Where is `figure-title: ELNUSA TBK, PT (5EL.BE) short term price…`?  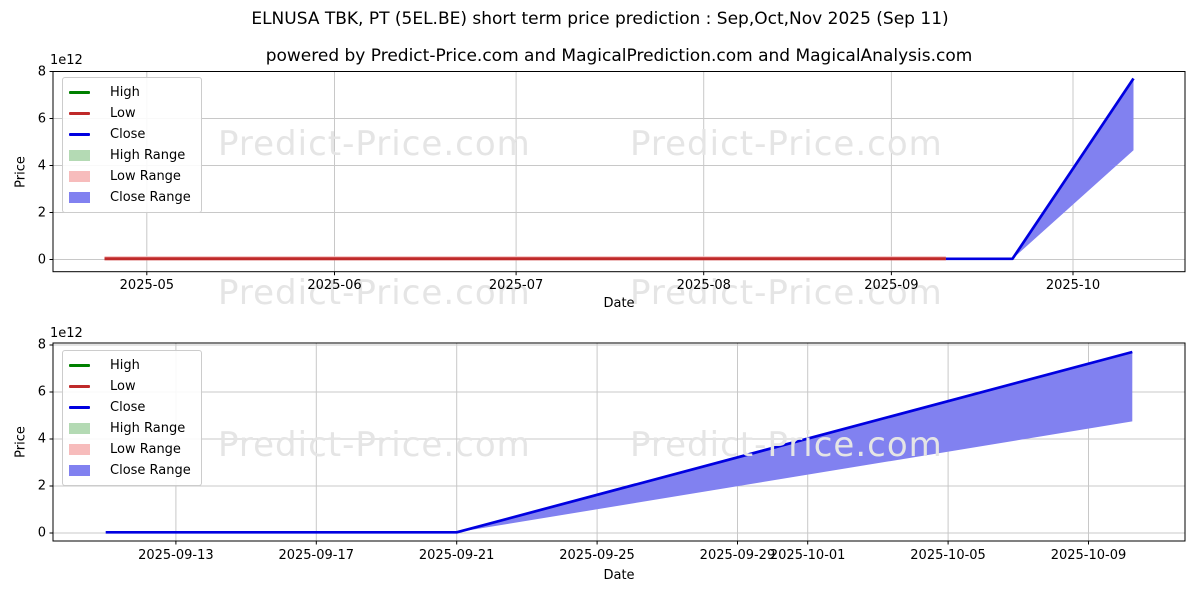 figure-title: ELNUSA TBK, PT (5EL.BE) short term price… is located at coordinates (600, 19).